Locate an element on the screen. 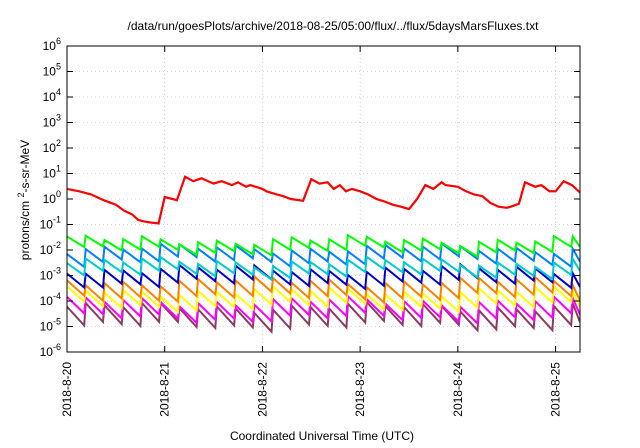 The height and width of the screenshot is (448, 640). y-tick-label: 10⁵ is located at coordinates (52, 70).